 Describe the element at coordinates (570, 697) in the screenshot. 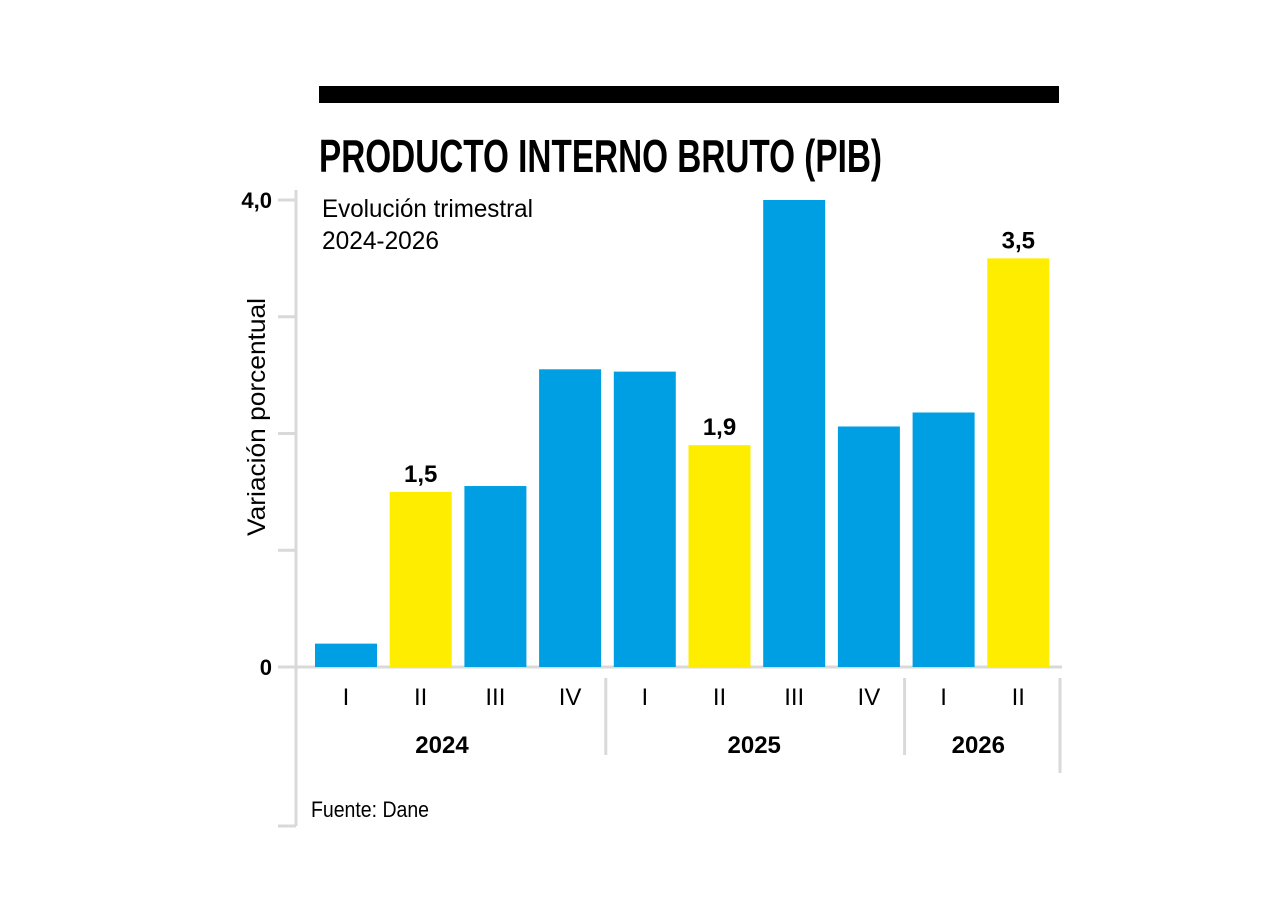

I see `x-tick-label-4: IV` at that location.